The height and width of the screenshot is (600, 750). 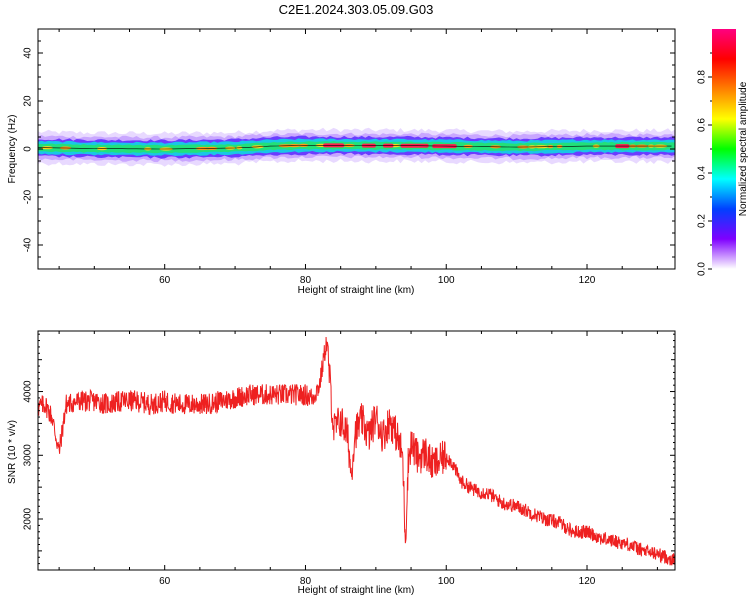 I want to click on band-green-layer, so click(x=356, y=147).